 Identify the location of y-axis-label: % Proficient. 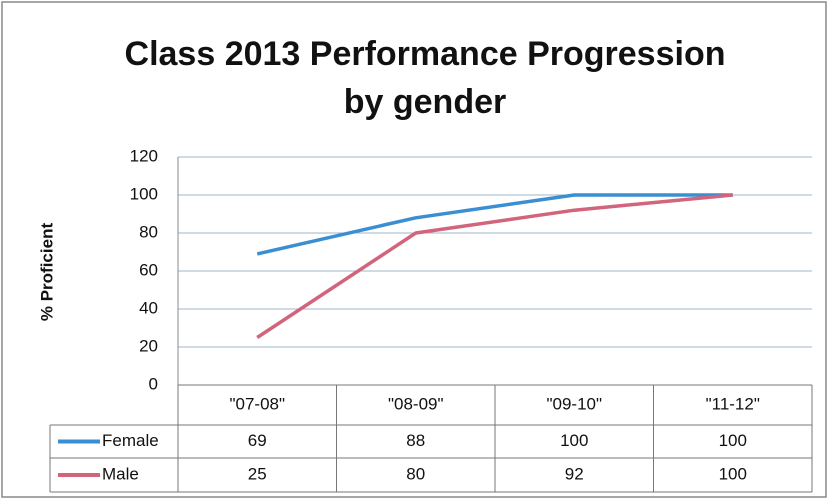
(46, 272).